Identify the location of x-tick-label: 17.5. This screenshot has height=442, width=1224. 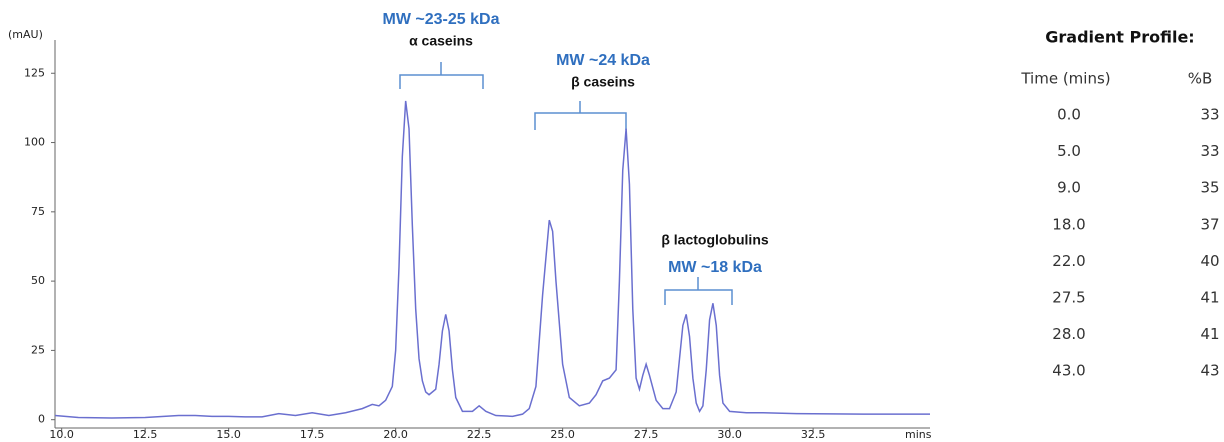
(312, 434).